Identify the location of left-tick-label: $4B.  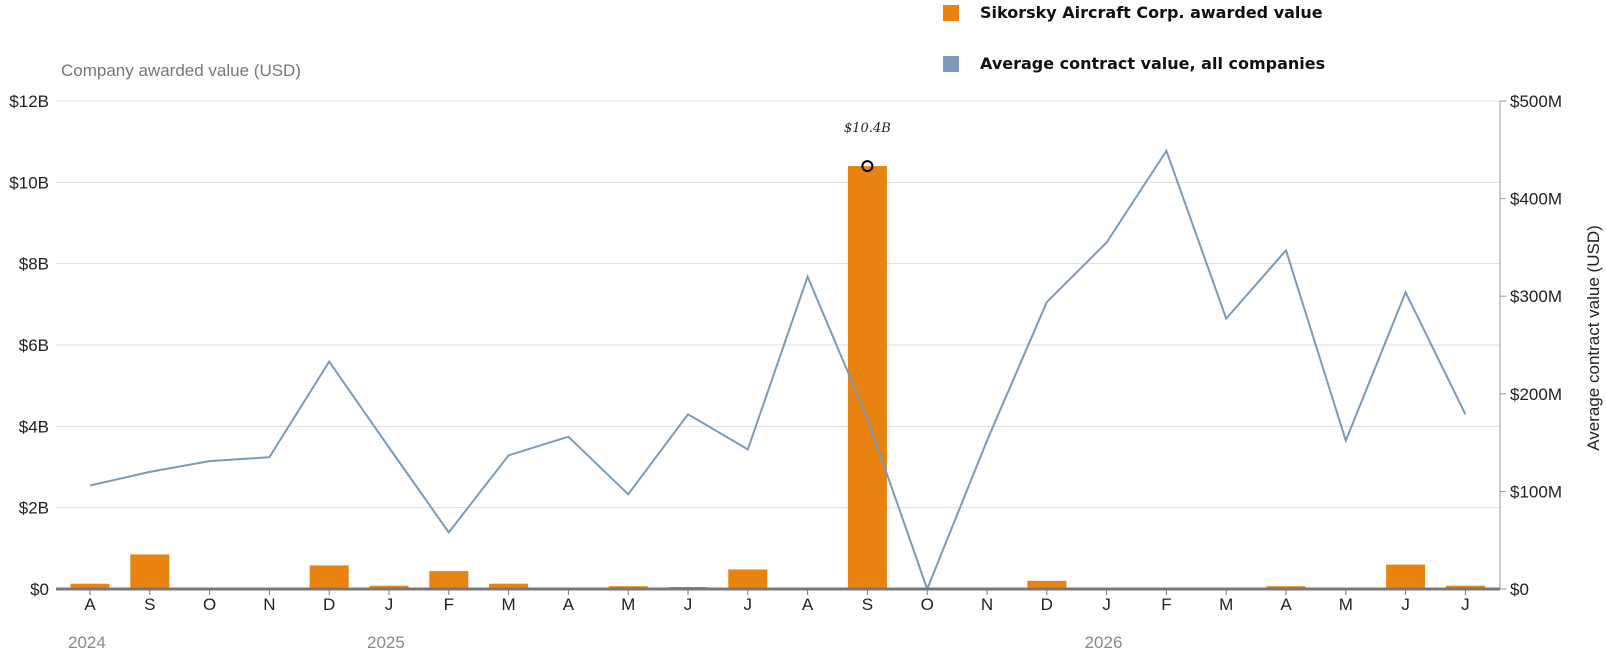
(34, 426).